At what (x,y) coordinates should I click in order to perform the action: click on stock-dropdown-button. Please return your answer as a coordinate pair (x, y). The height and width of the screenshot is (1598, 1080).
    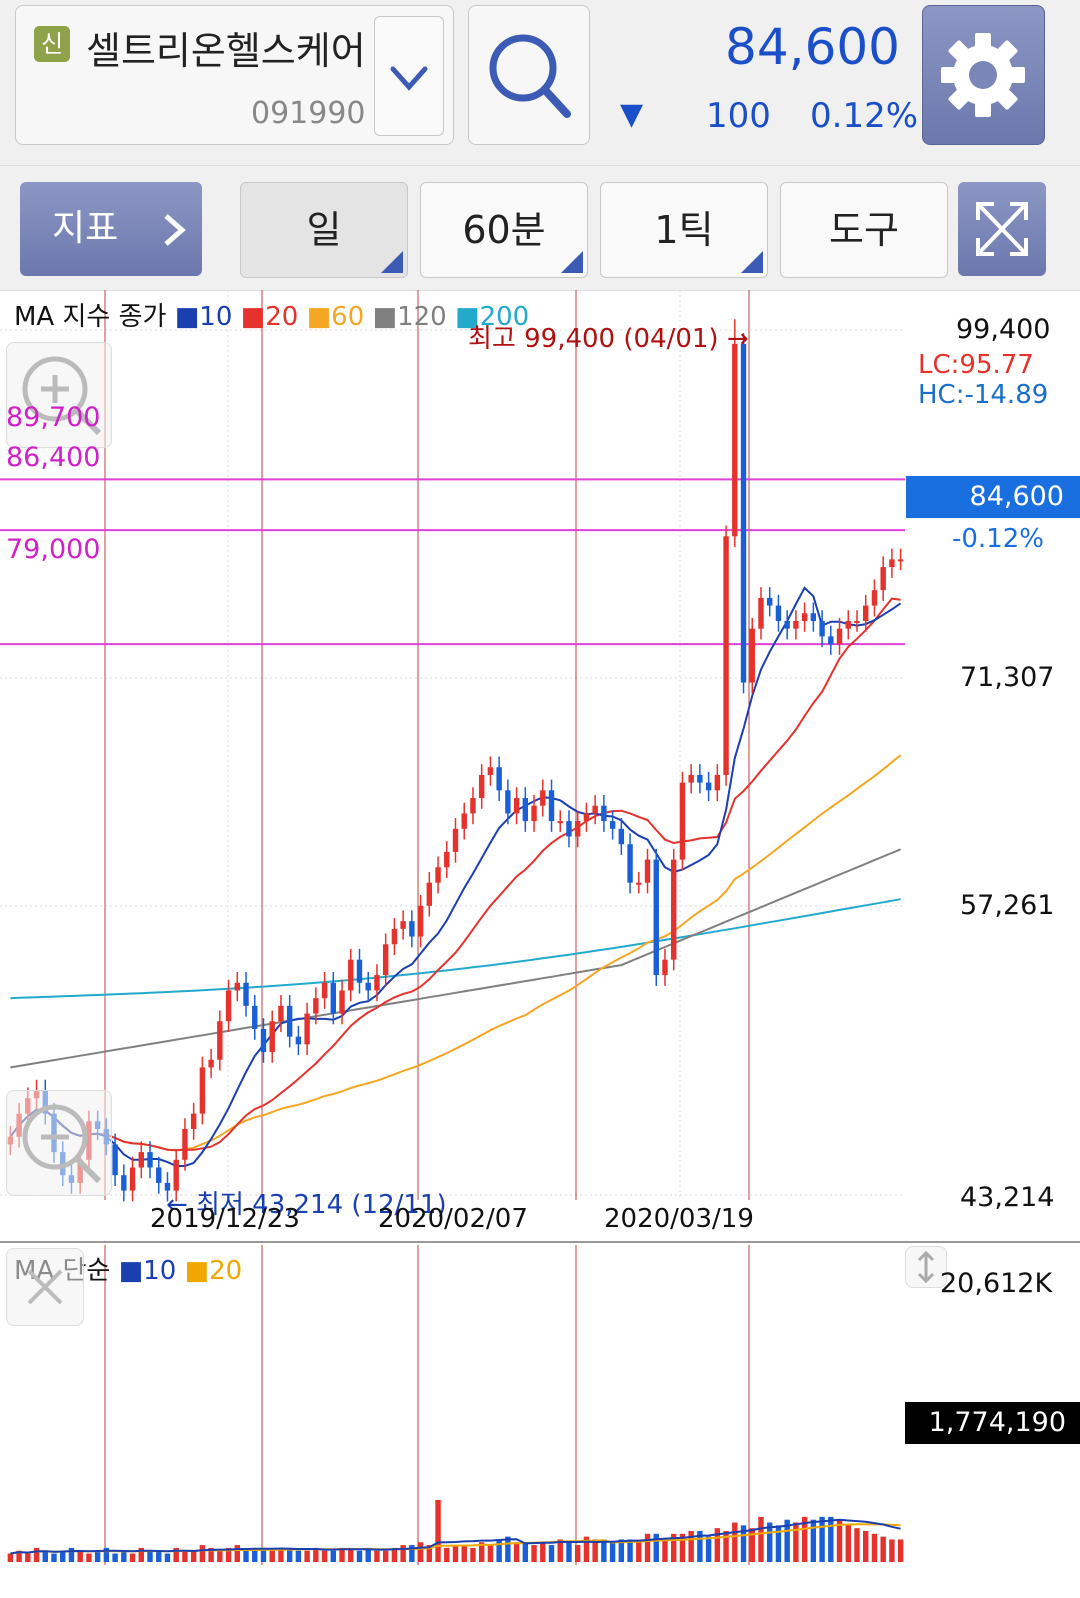
    Looking at the image, I should click on (409, 76).